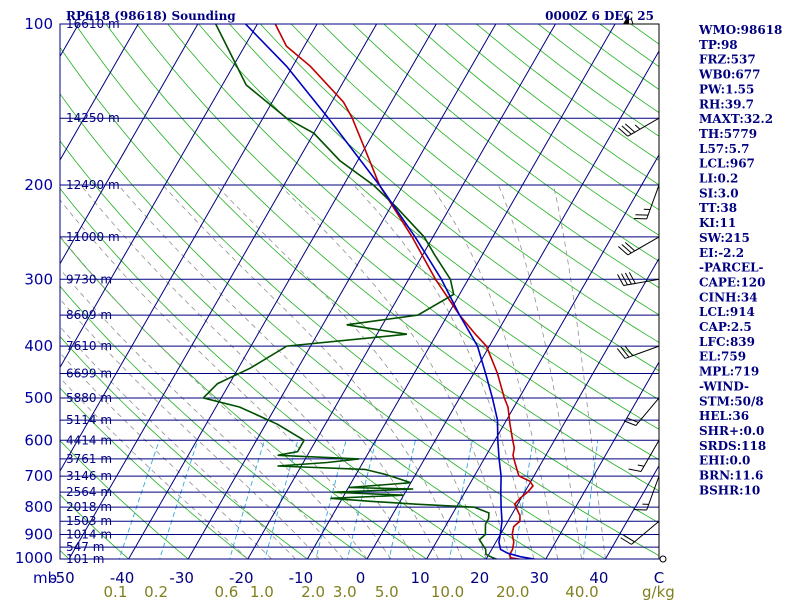 This screenshot has height=600, width=800. What do you see at coordinates (731, 476) in the screenshot?
I see `index-item: BRN:11.6` at bounding box center [731, 476].